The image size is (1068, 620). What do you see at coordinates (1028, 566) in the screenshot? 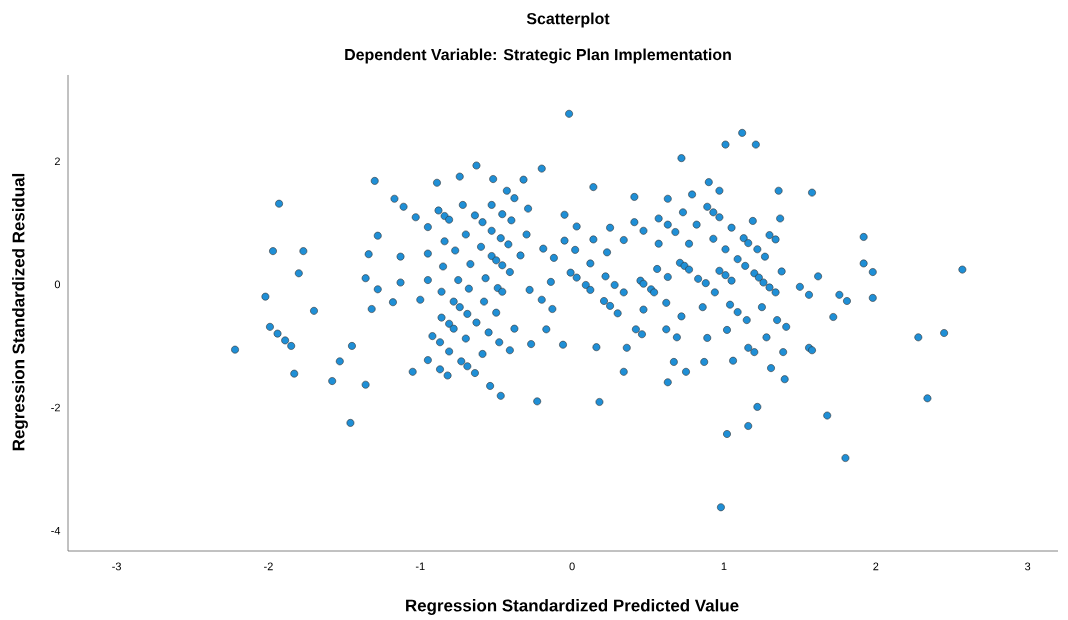
I see `x-tick-label: 3` at bounding box center [1028, 566].